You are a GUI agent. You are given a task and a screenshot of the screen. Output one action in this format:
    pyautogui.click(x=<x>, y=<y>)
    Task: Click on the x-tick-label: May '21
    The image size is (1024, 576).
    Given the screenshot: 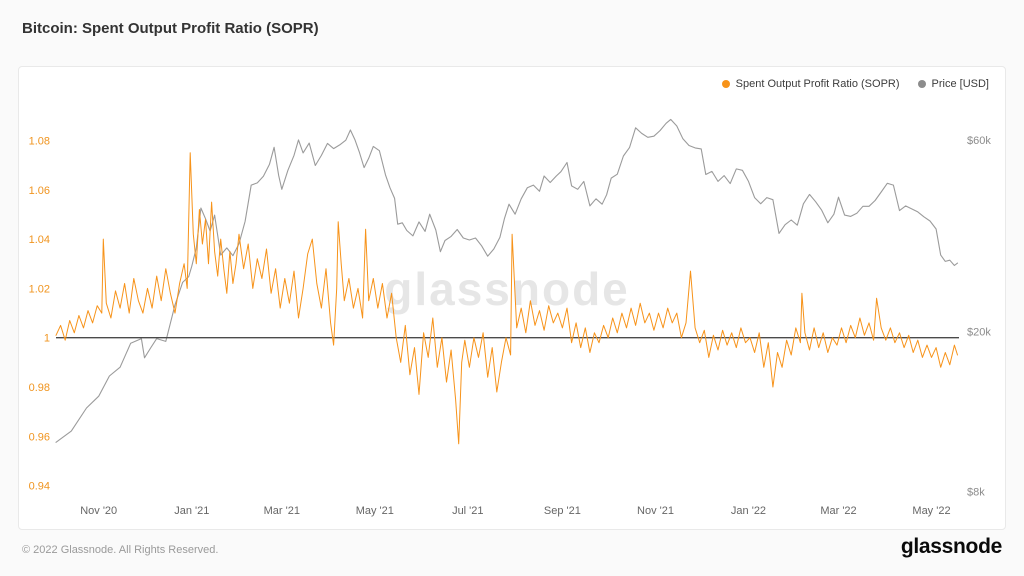 What is the action you would take?
    pyautogui.click(x=375, y=511)
    